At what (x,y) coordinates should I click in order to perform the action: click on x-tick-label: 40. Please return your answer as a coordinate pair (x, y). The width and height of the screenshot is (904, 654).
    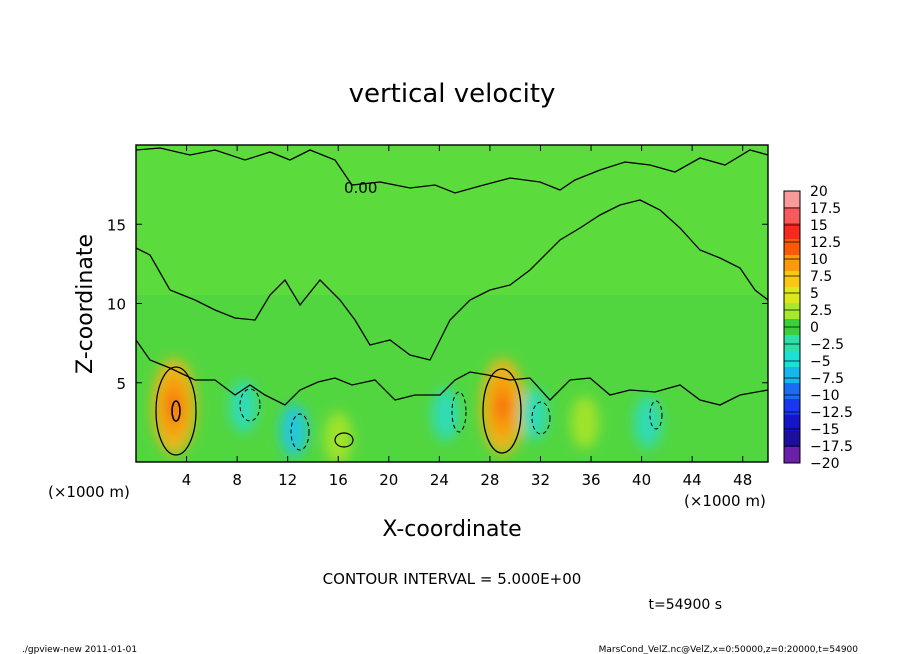
    Looking at the image, I should click on (641, 480).